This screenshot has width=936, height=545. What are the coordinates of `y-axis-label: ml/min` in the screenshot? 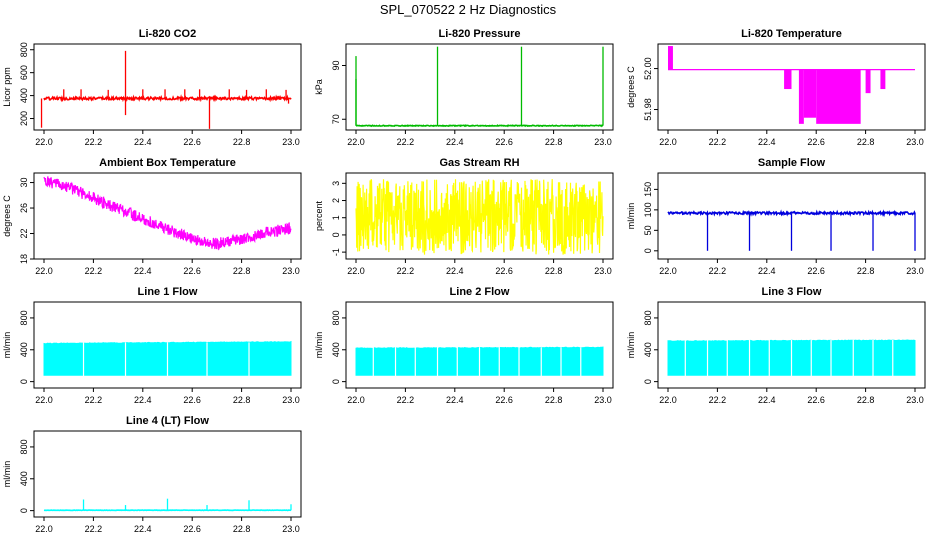 It's located at (7, 474).